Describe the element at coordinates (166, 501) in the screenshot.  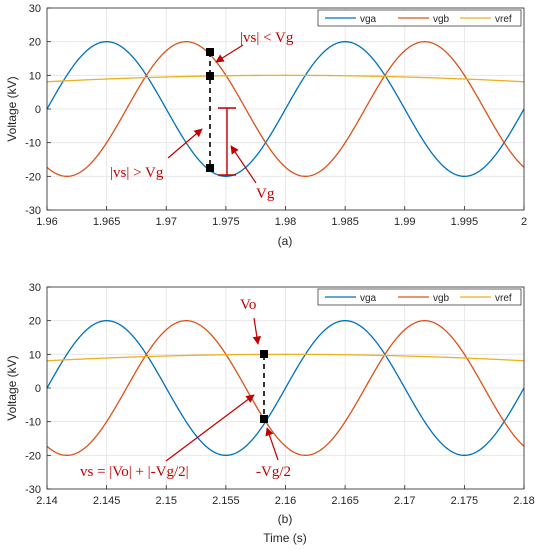
I see `x-tick-label: 2.15` at that location.